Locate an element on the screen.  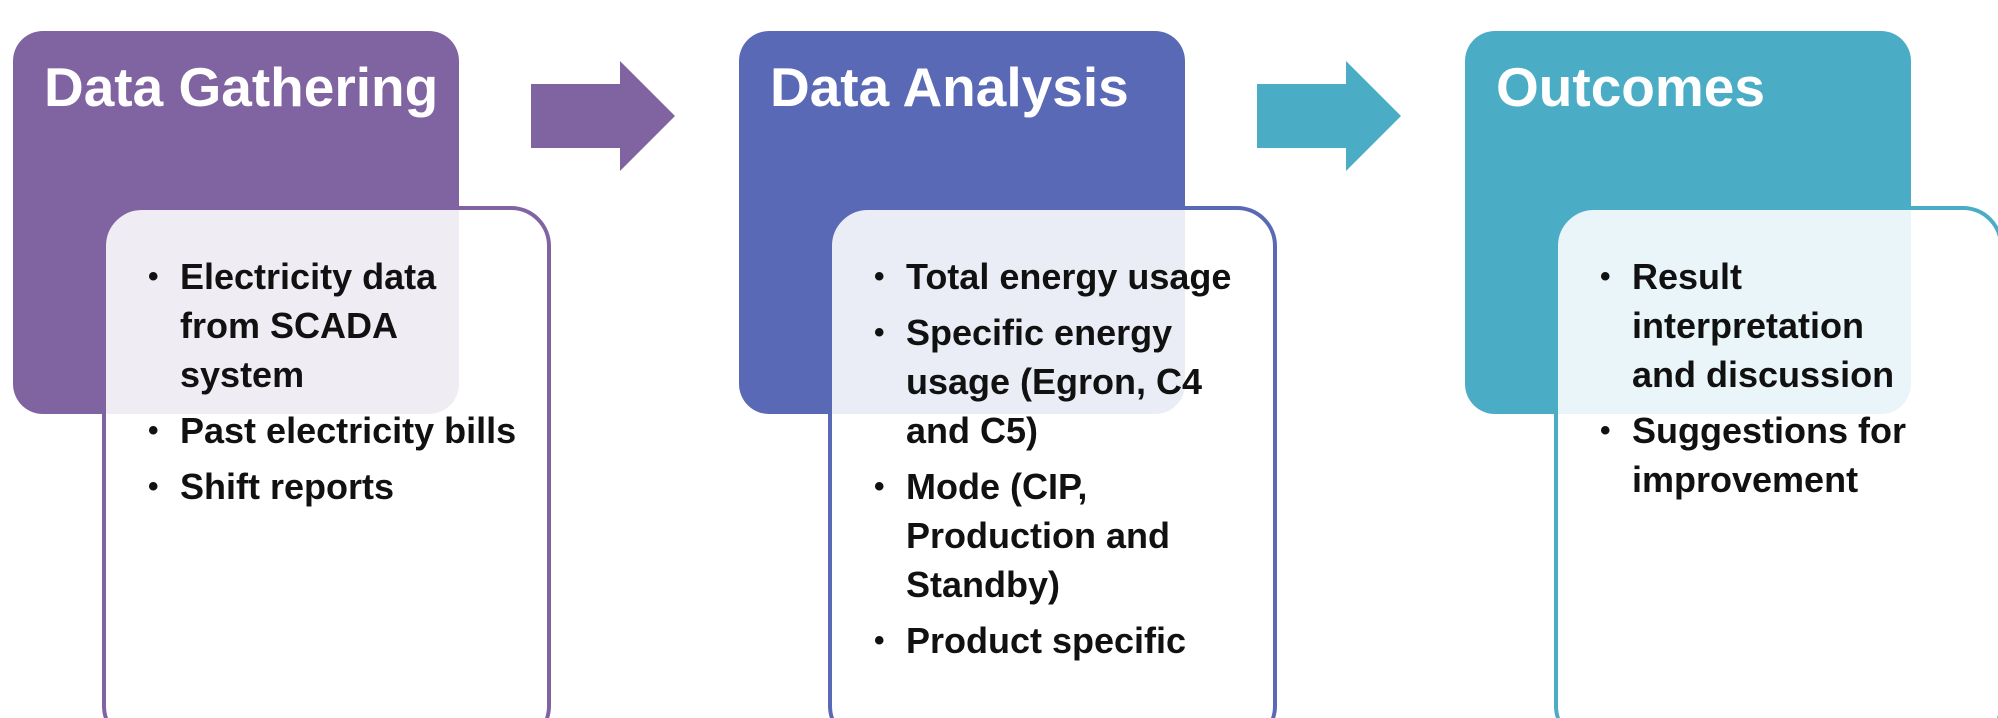
bullet-item: Result interpretation and discussion is located at coordinates (1767, 325).